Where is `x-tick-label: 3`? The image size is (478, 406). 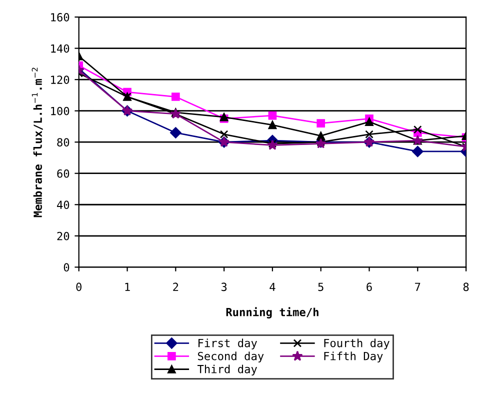 x-tick-label: 3 is located at coordinates (224, 287).